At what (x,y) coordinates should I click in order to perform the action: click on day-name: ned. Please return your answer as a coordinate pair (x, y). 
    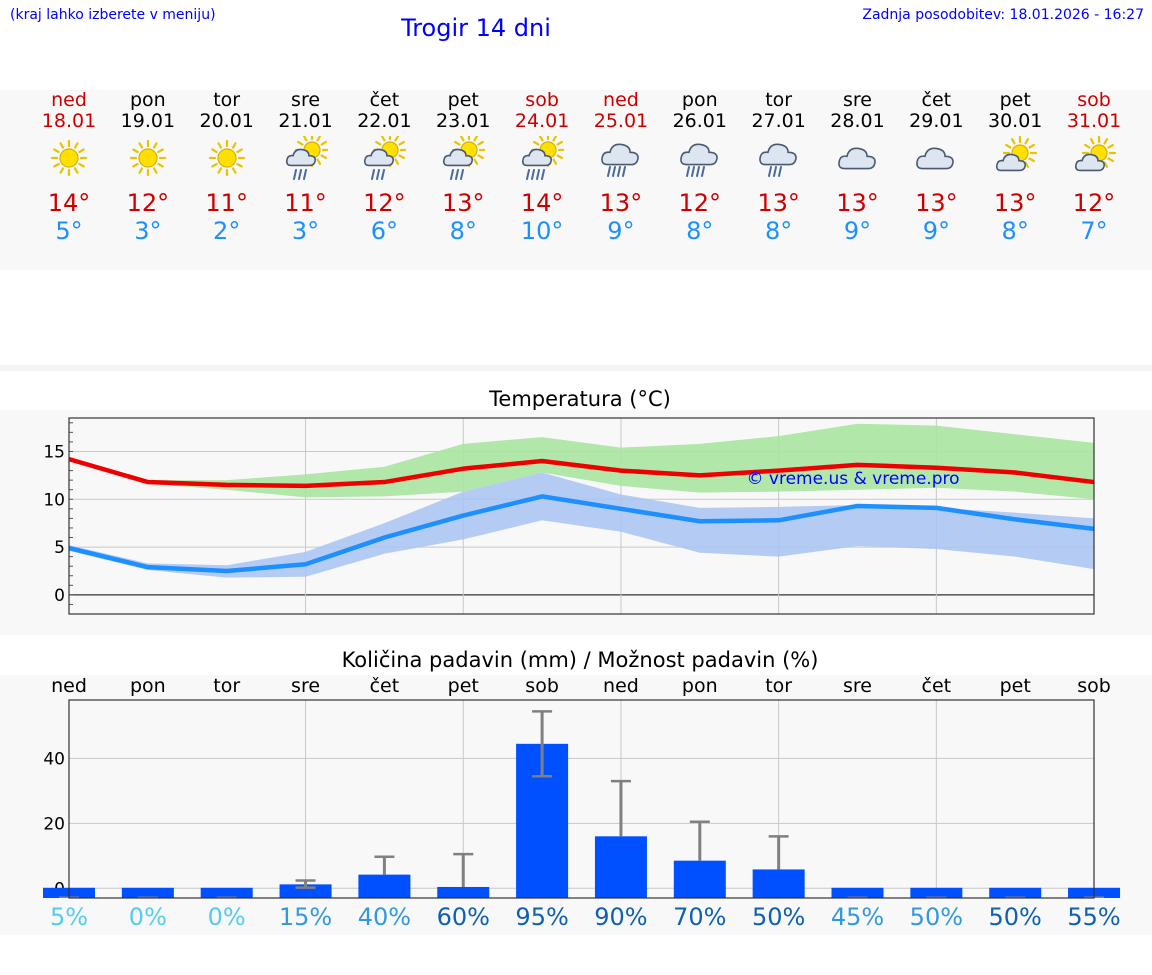
    Looking at the image, I should click on (69, 100).